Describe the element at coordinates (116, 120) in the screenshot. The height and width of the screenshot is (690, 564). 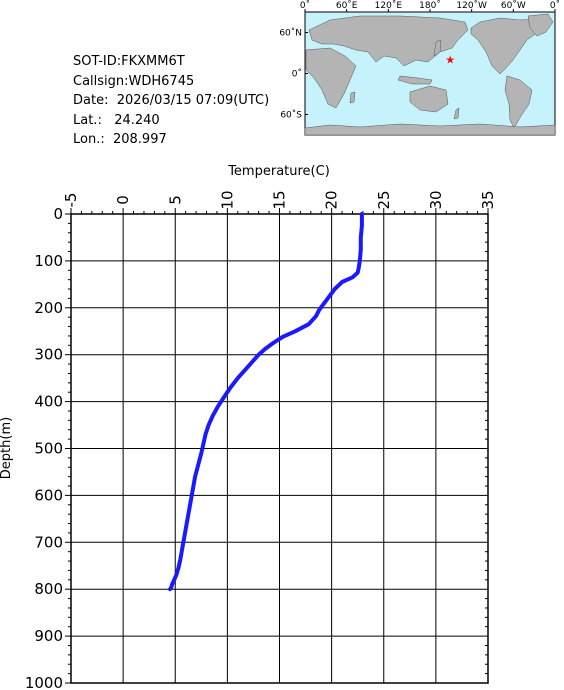
I see `latitude: Lat.: 24.240` at that location.